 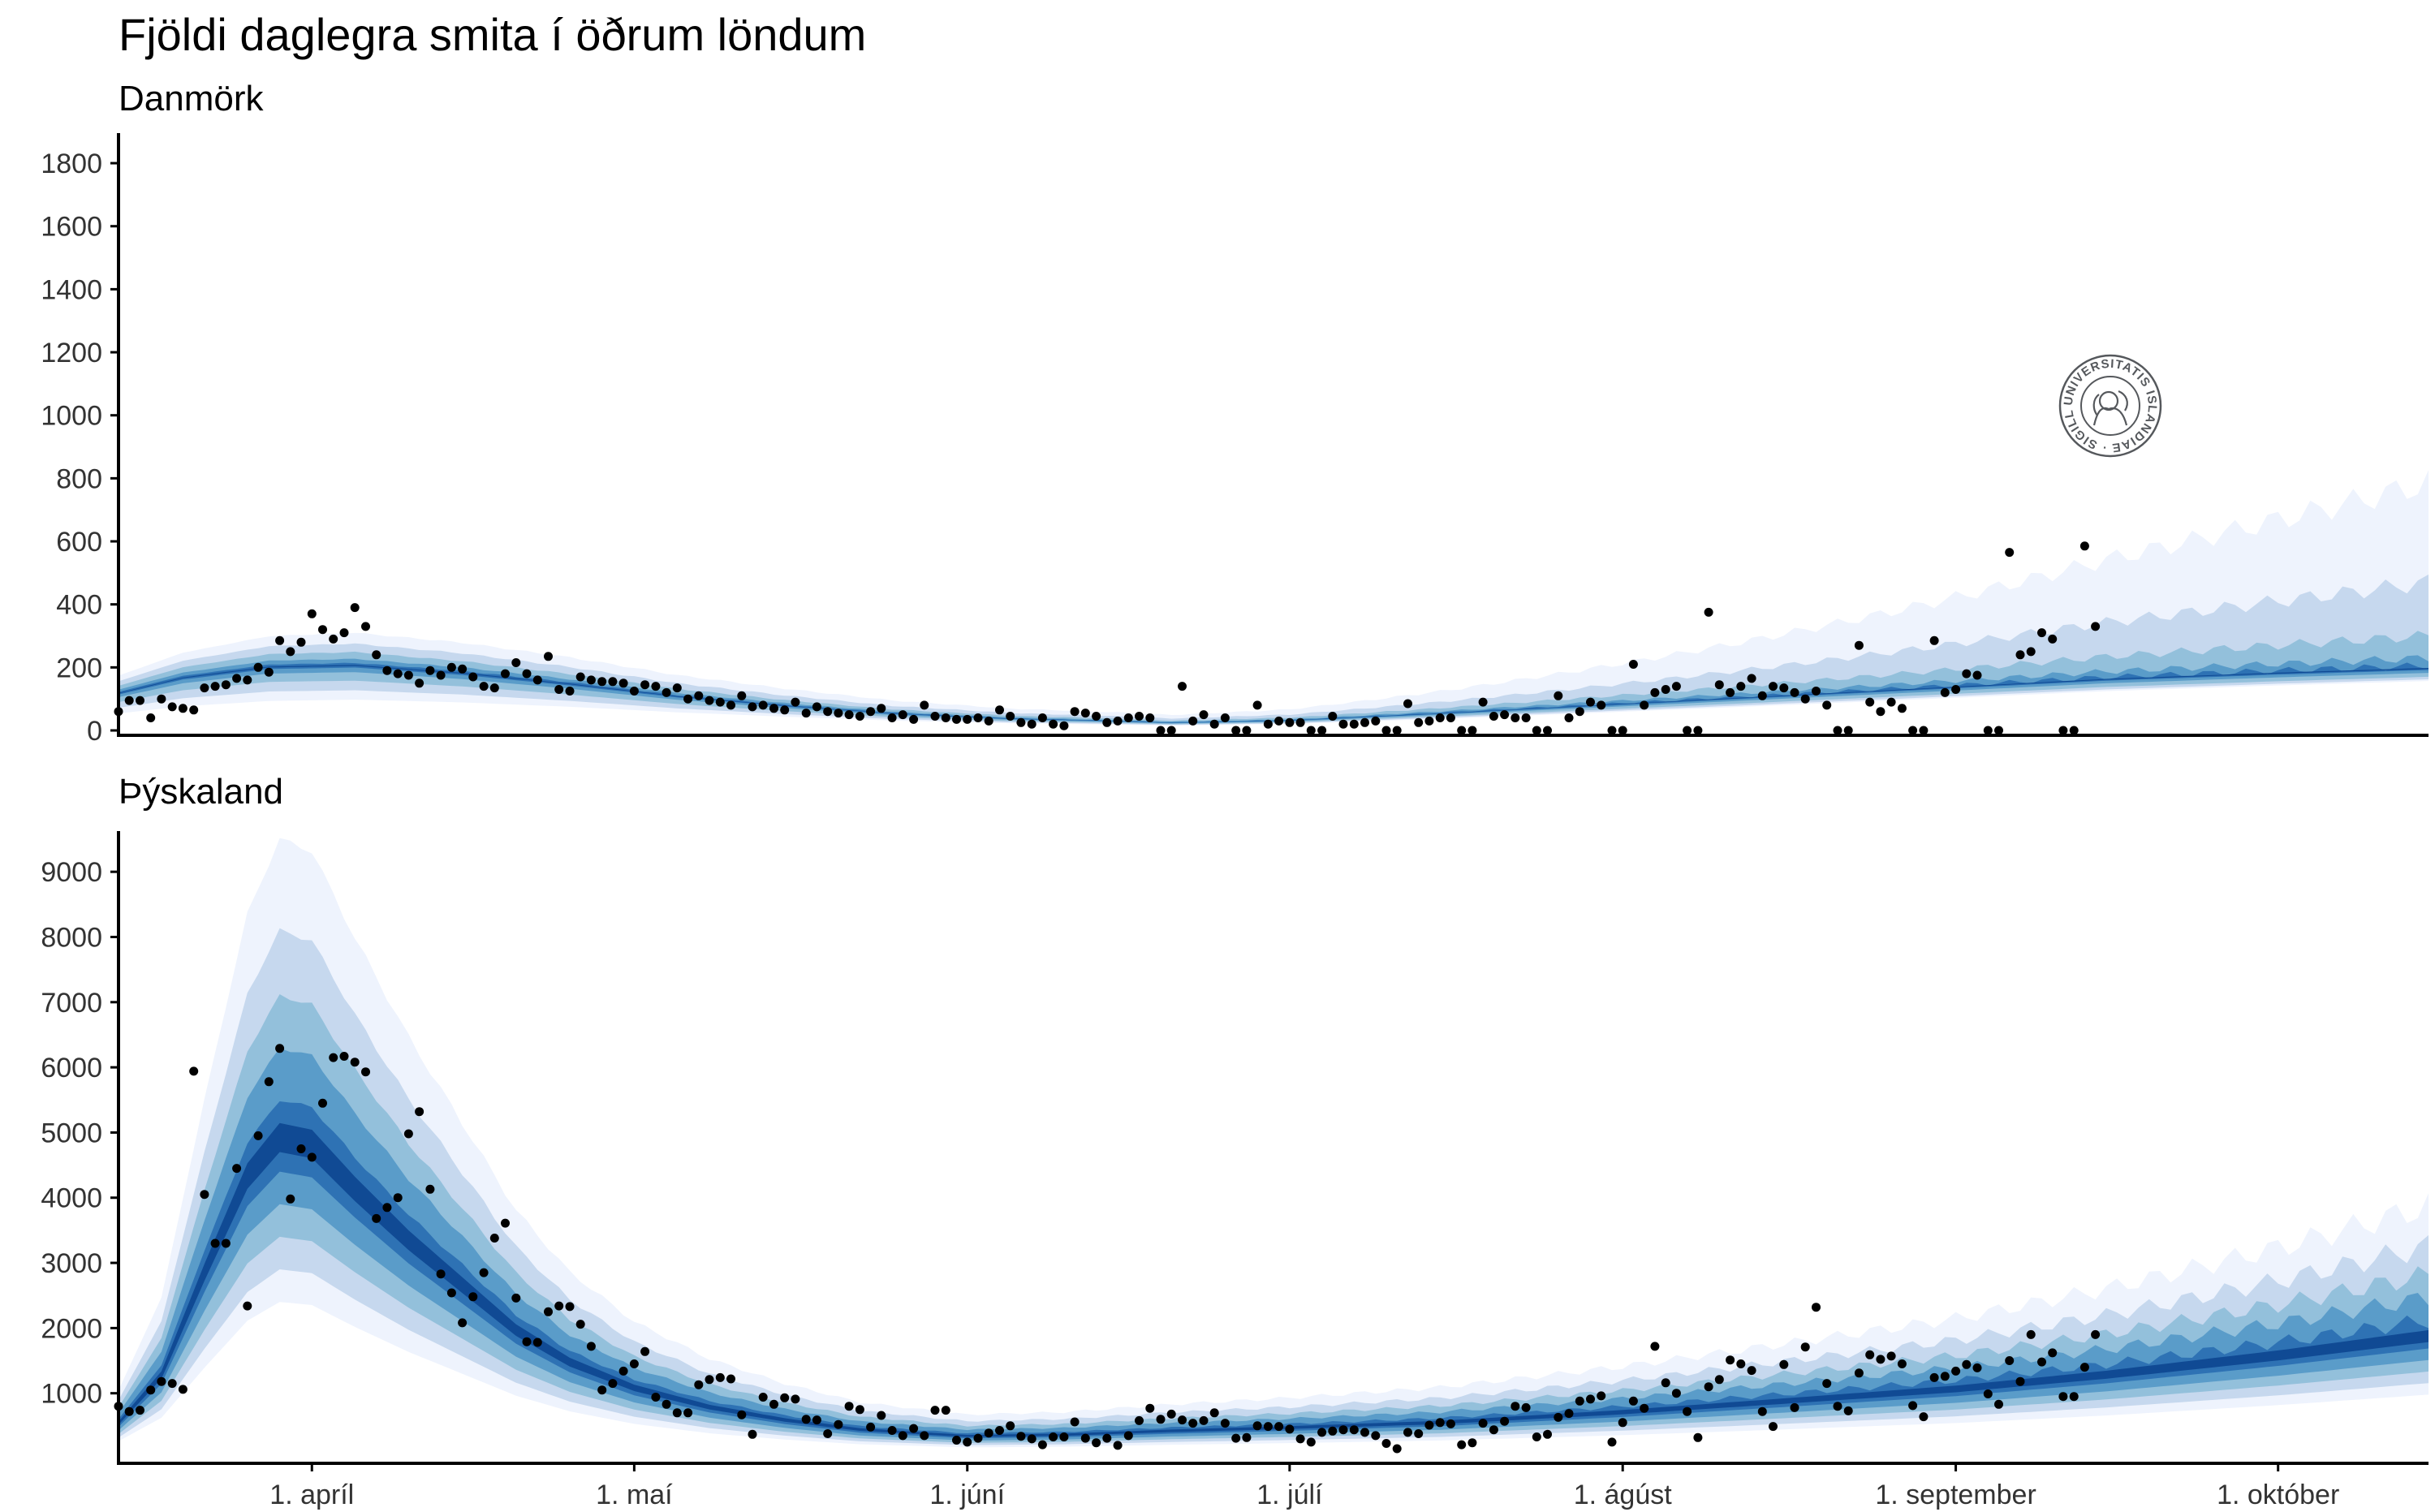 I want to click on chart-title: Fjöldi daglegra smita í öðrum löndum, so click(x=492, y=35).